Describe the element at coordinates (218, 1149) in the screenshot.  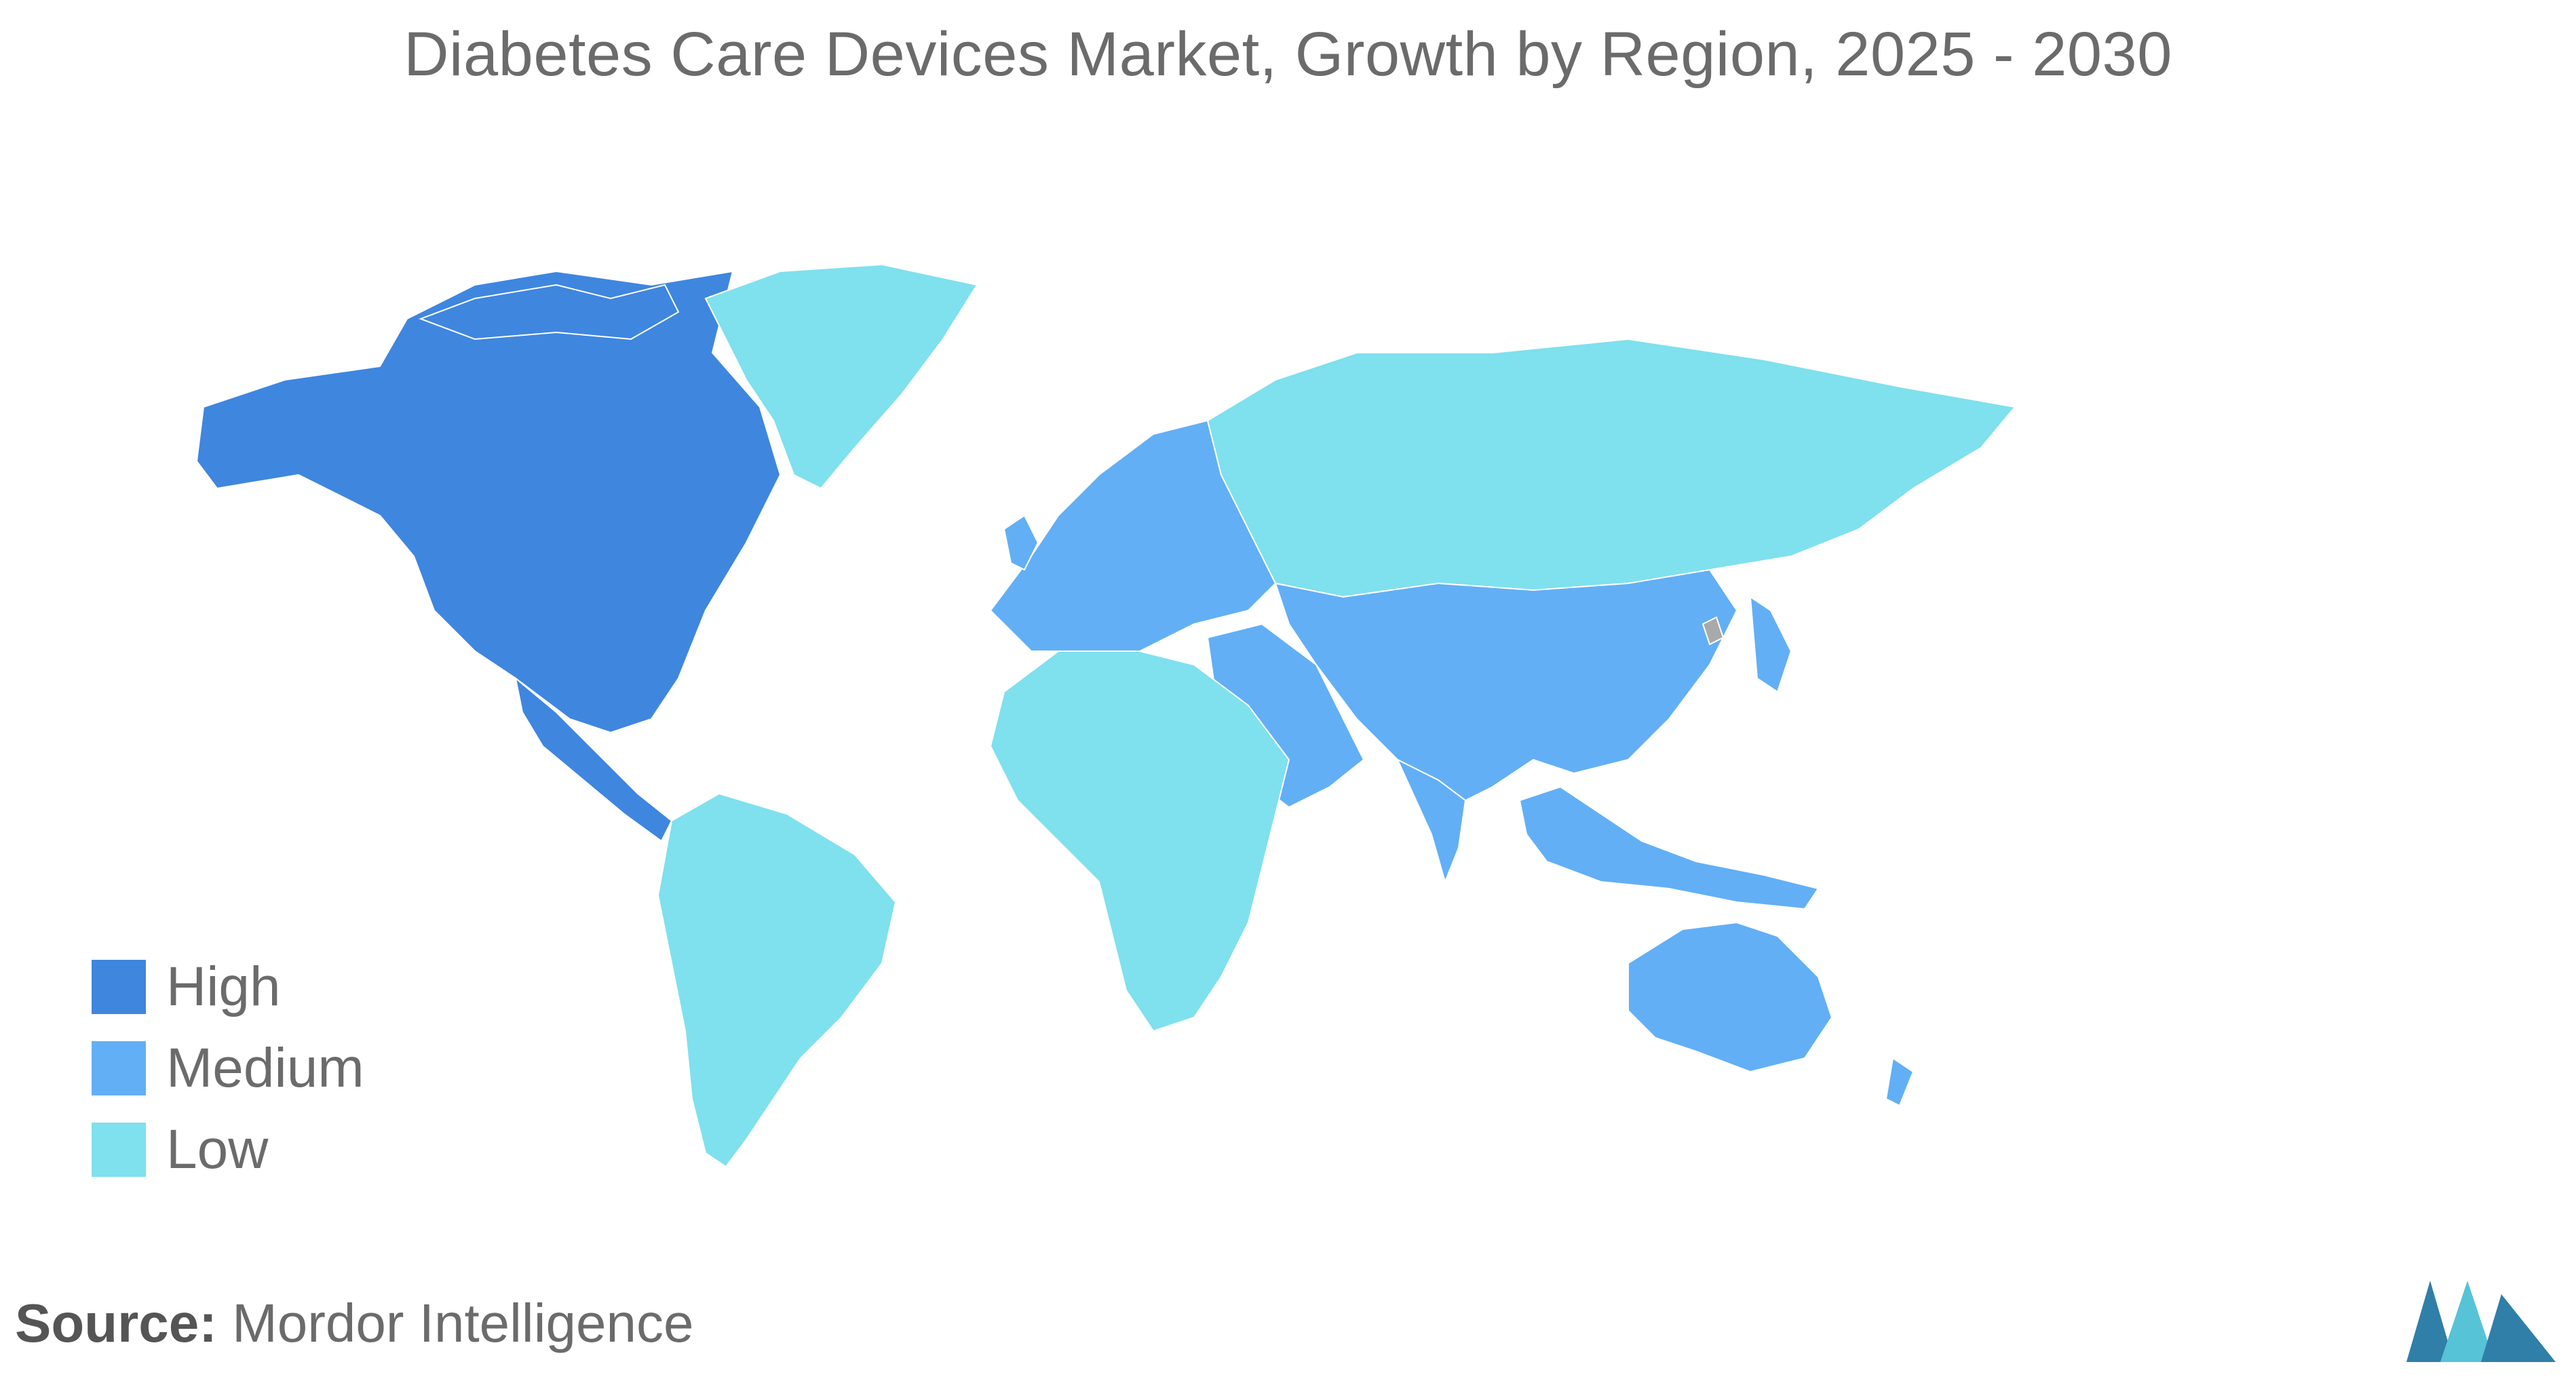
I see `legend-label-low: Low` at that location.